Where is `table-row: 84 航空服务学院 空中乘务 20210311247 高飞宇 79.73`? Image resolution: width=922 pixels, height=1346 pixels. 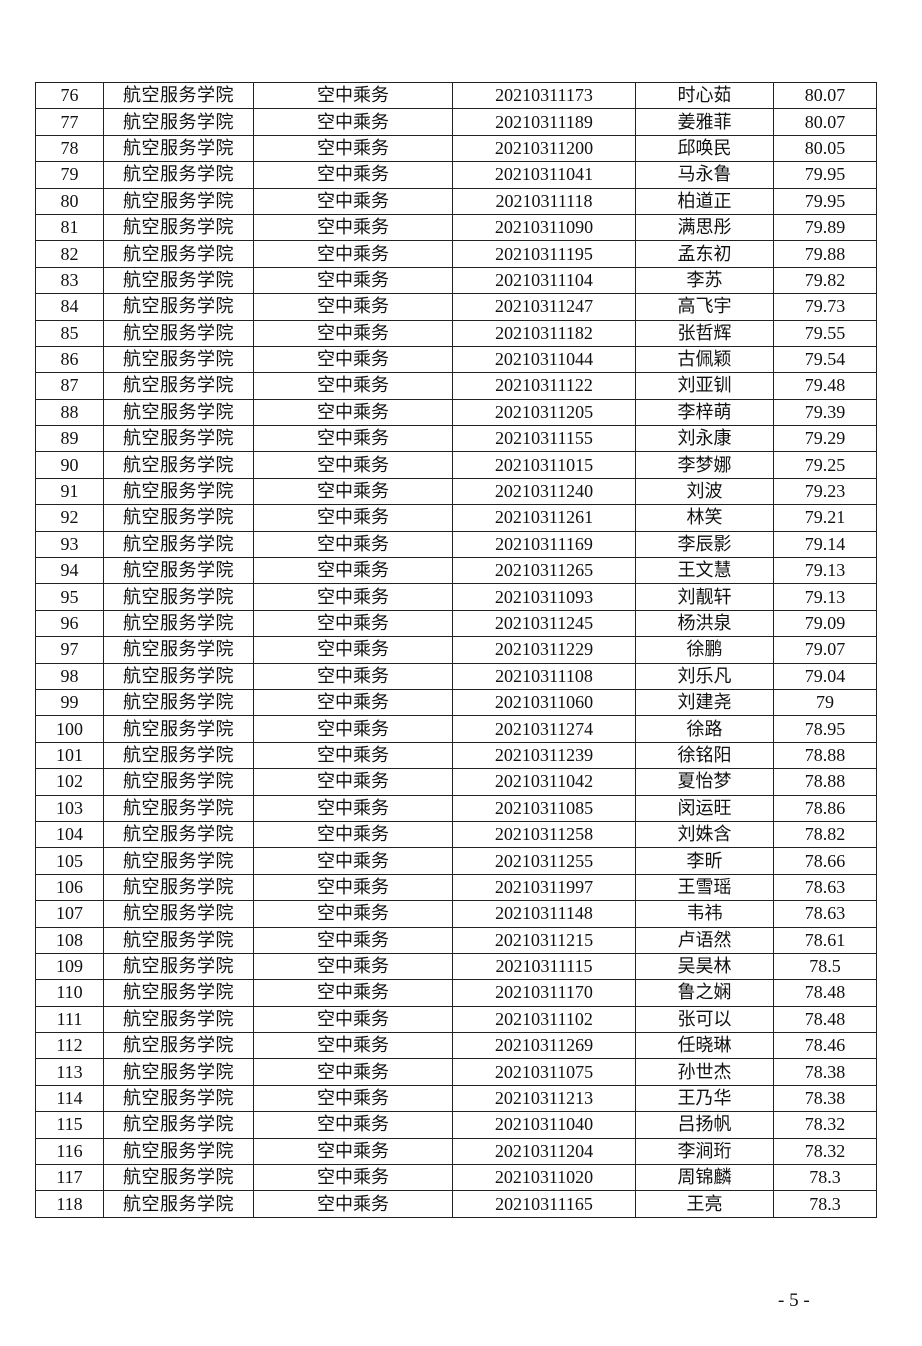 table-row: 84 航空服务学院 空中乘务 20210311247 高飞宇 79.73 is located at coordinates (456, 307).